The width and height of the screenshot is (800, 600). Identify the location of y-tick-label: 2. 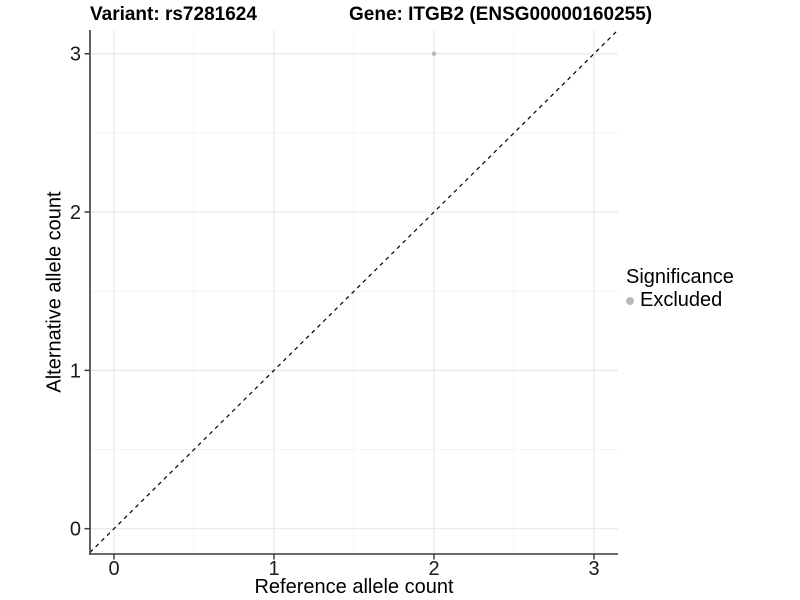
(75, 213).